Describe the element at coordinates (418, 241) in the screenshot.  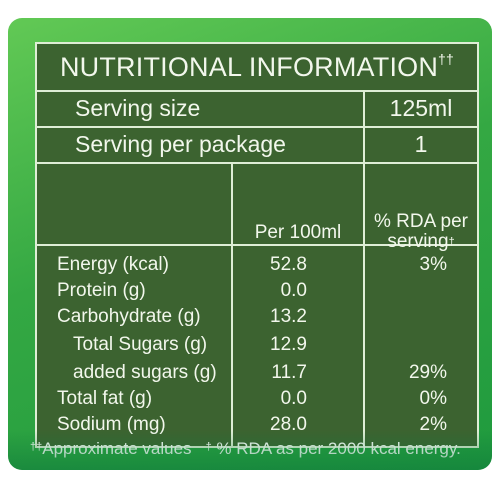
I see `rda-header-line2: serving` at that location.